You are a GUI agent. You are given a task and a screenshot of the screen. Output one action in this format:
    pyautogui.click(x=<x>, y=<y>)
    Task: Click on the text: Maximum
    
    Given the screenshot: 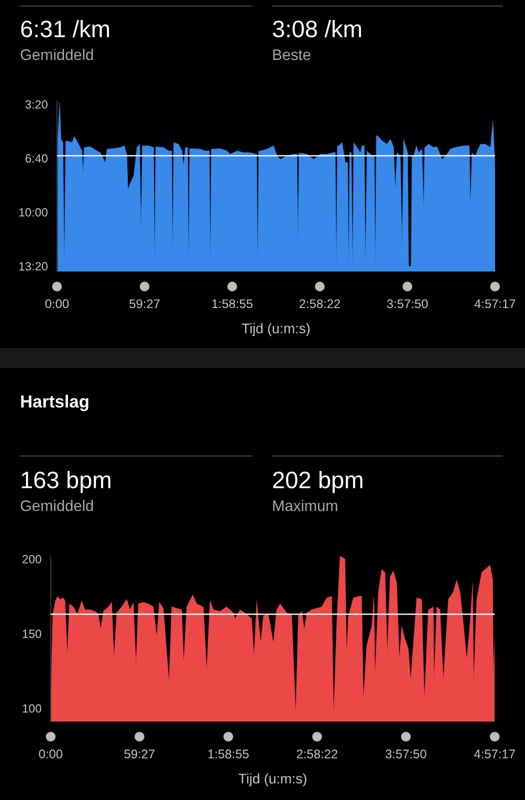 What is the action you would take?
    pyautogui.click(x=305, y=506)
    